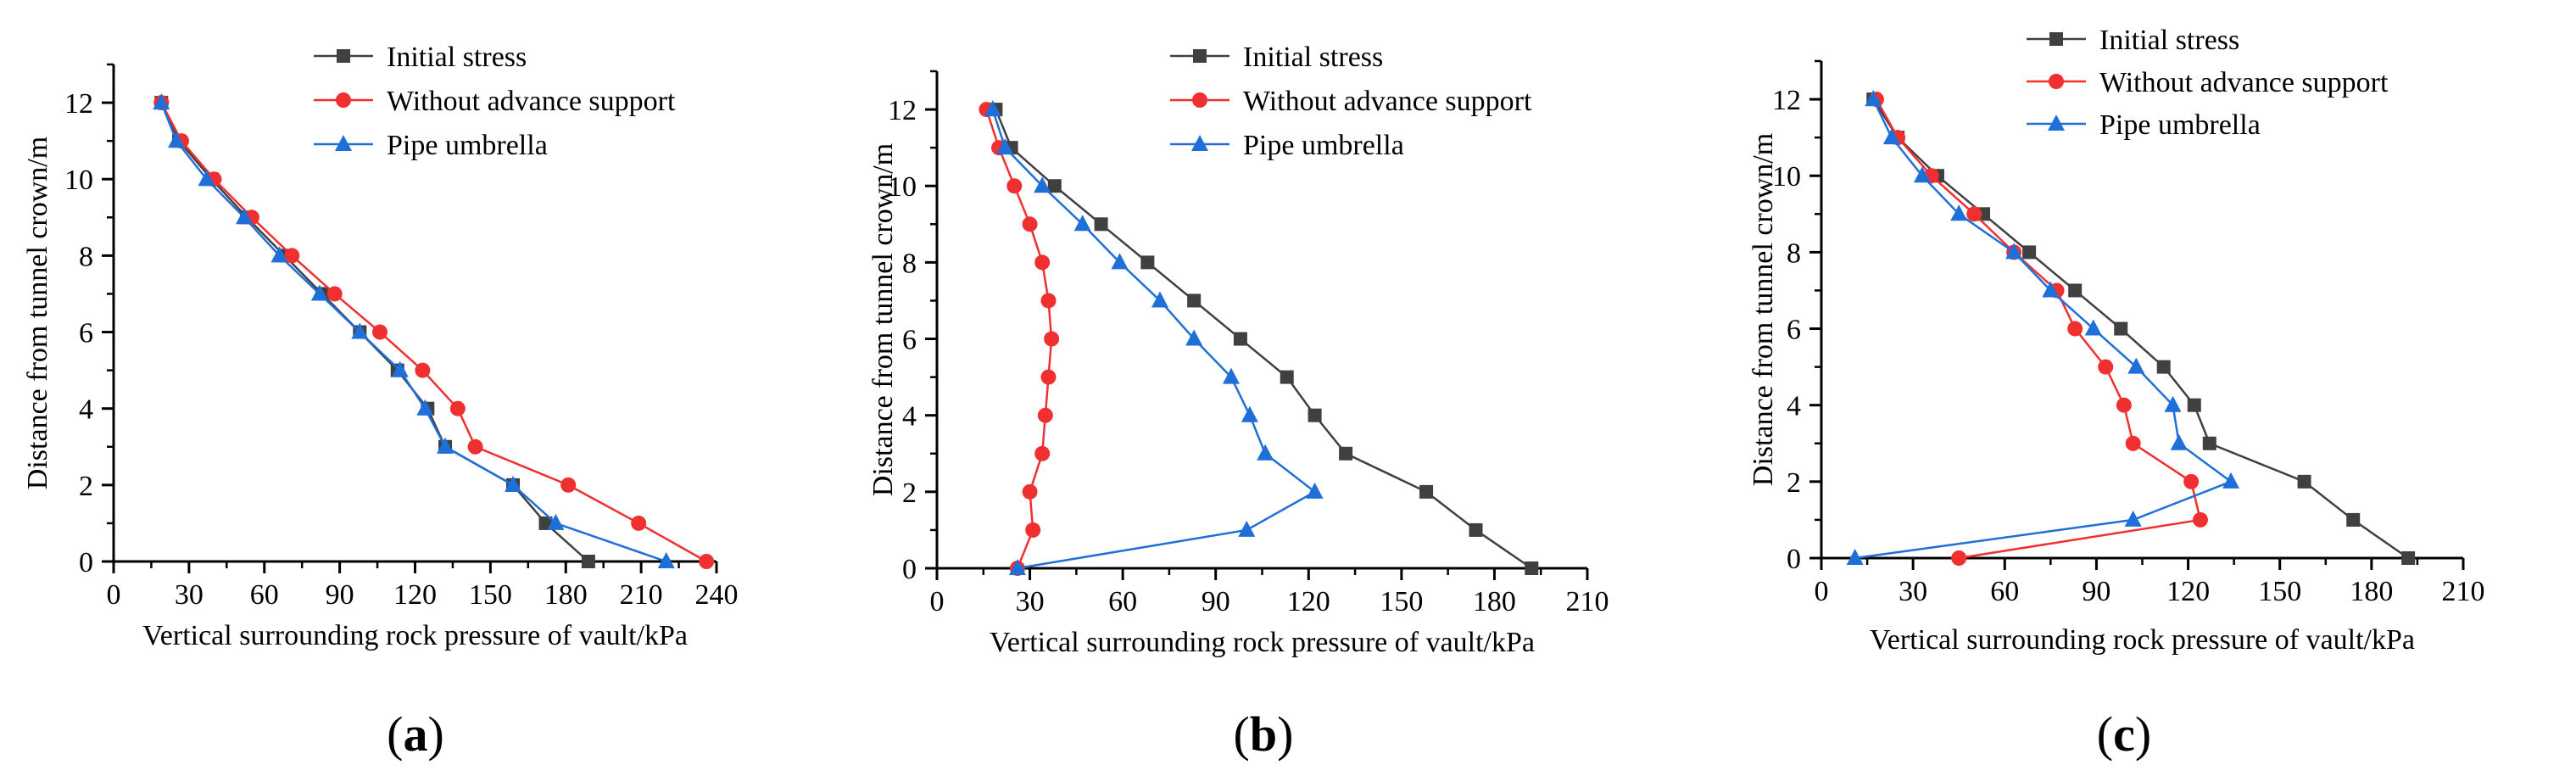  I want to click on series-initial_stress, so click(2141, 328).